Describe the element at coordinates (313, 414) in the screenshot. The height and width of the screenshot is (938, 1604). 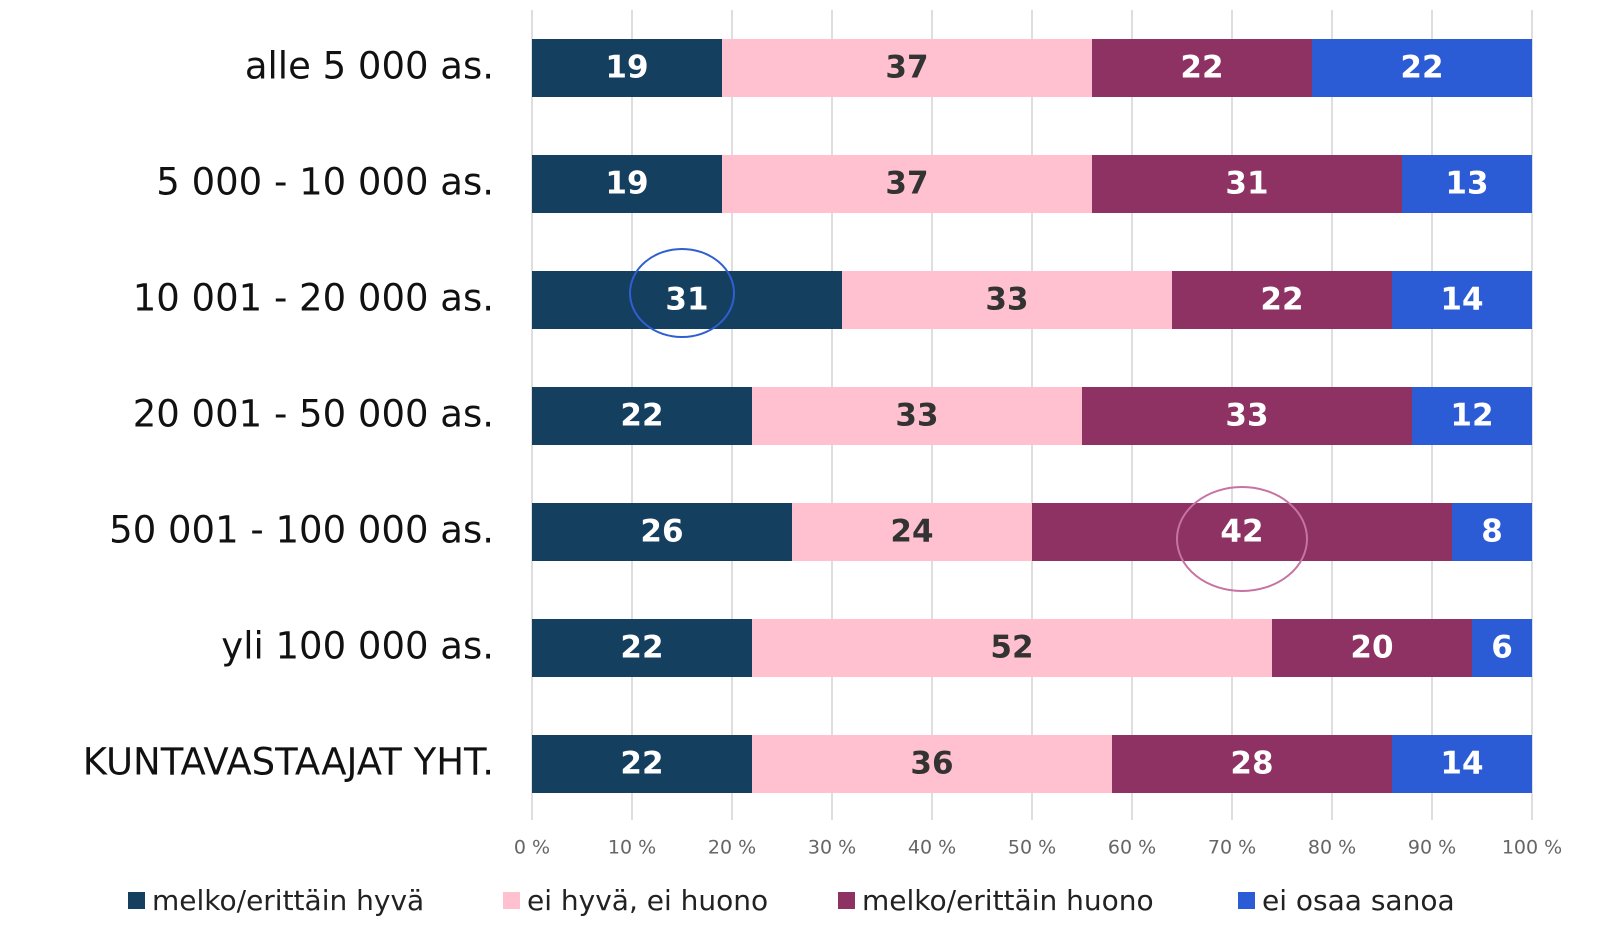
I see `category-label: 20 001 - 50 000 as.` at that location.